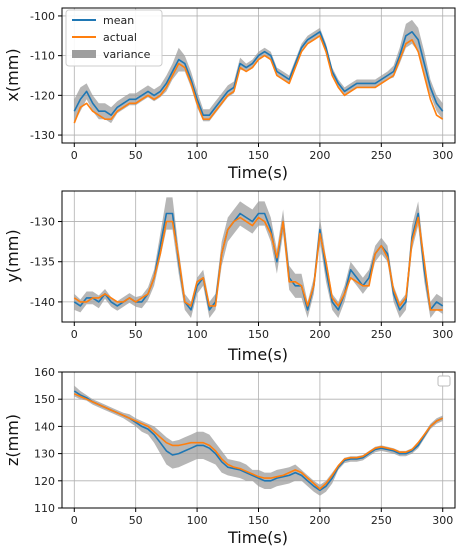  What do you see at coordinates (12, 255) in the screenshot?
I see `y-axis-label-y: y(mm)` at bounding box center [12, 255].